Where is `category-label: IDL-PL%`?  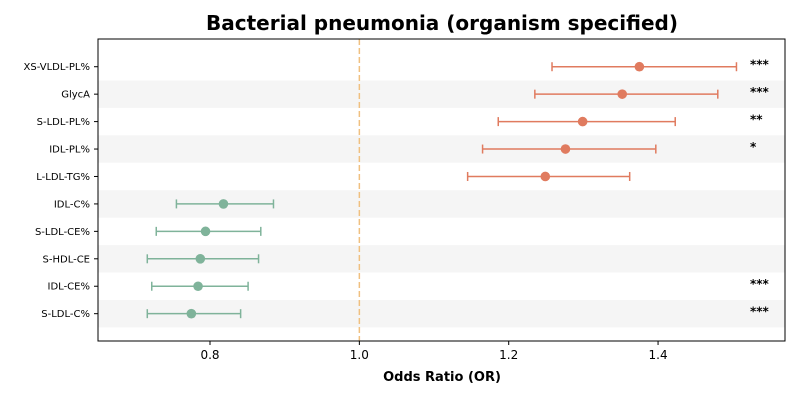
category-label: IDL-PL% is located at coordinates (69, 150).